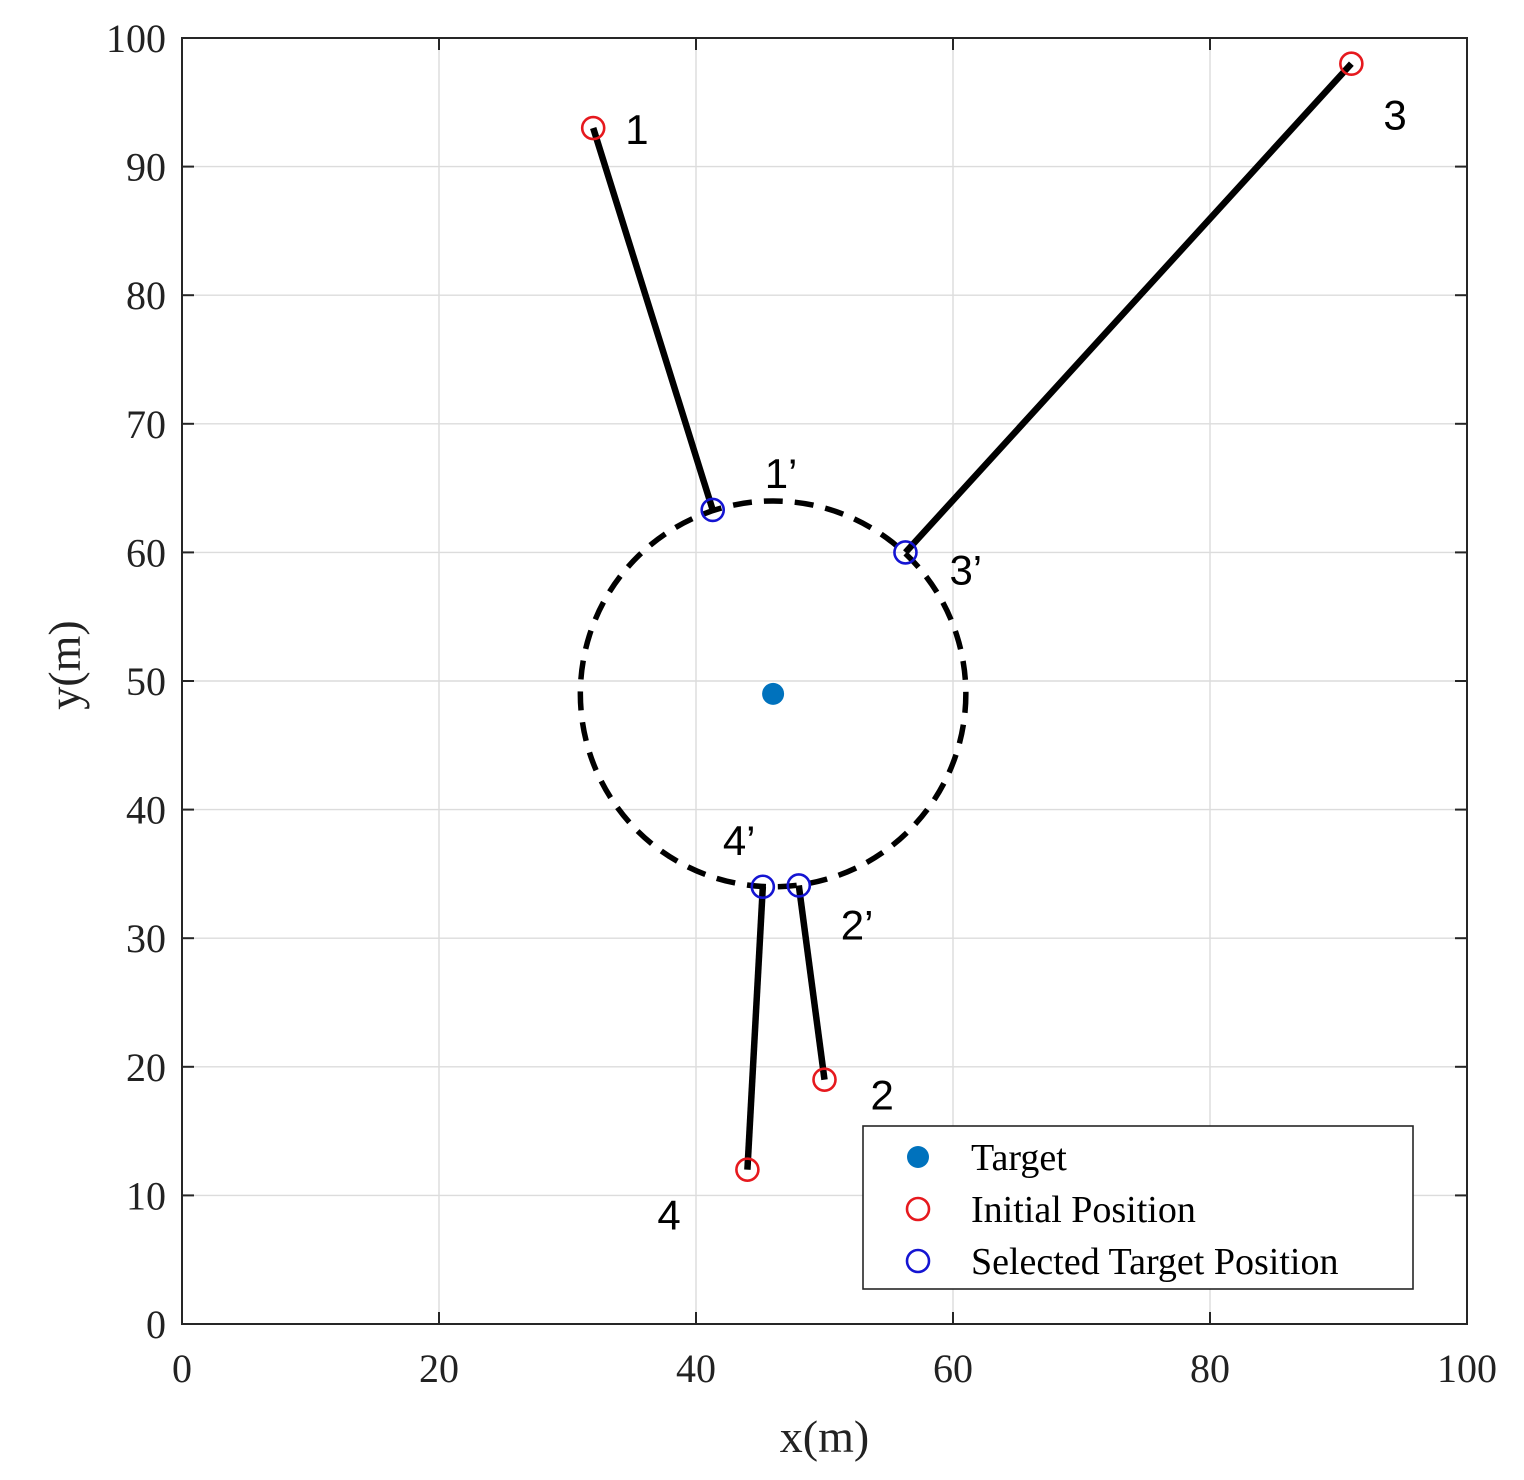 The height and width of the screenshot is (1480, 1524). What do you see at coordinates (1083, 1210) in the screenshot?
I see `legend-label-initial: Initial Position` at bounding box center [1083, 1210].